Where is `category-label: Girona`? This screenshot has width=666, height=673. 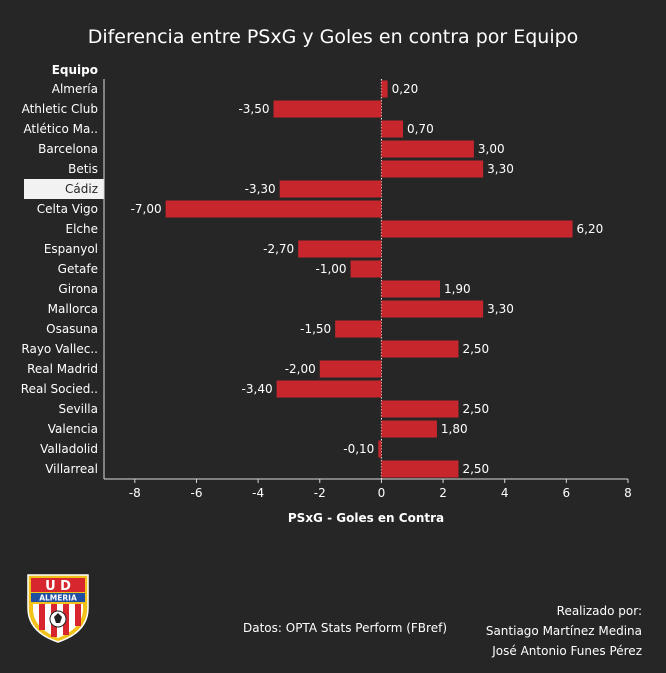
category-label: Girona is located at coordinates (78, 289).